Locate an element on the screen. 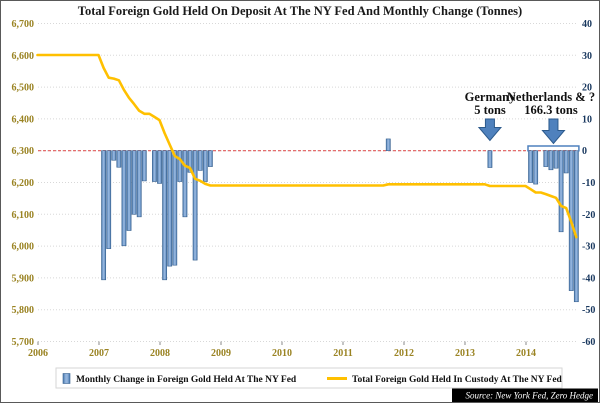  netherlands-bracket is located at coordinates (553, 148).